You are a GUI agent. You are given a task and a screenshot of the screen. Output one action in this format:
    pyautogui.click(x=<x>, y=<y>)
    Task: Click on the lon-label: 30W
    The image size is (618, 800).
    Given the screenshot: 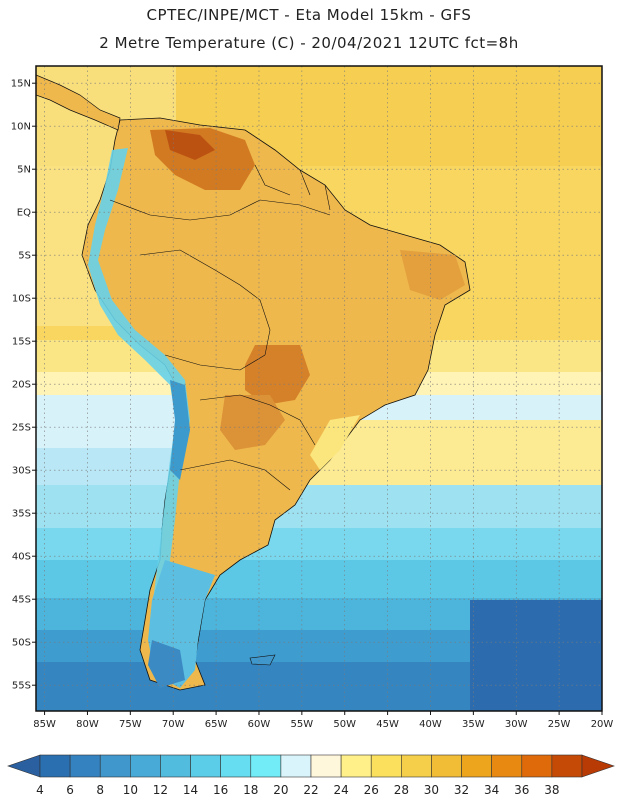 What is the action you would take?
    pyautogui.click(x=516, y=724)
    